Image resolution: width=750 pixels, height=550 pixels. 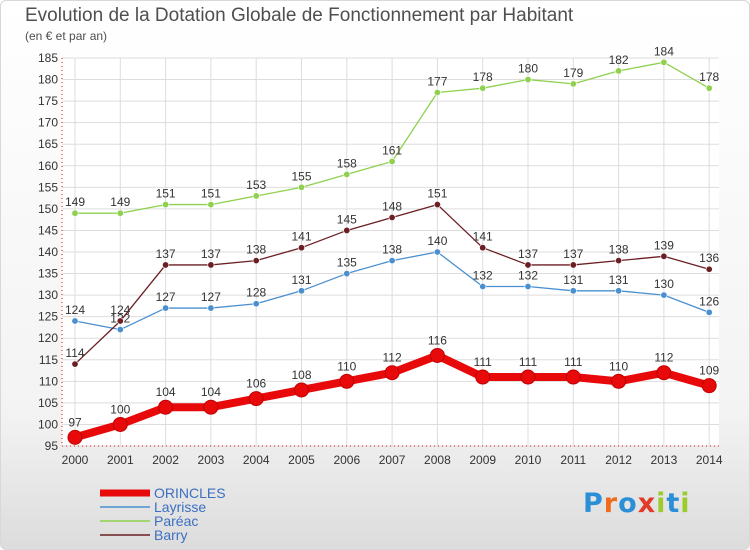 What do you see at coordinates (392, 250) in the screenshot?
I see `data-label-layrisse: 138` at bounding box center [392, 250].